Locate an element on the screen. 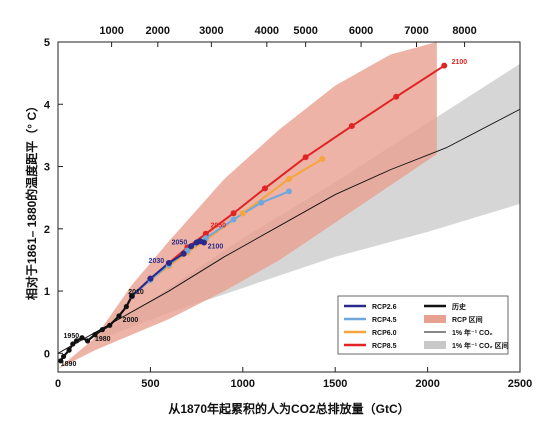 The height and width of the screenshot is (428, 550). y-axis-ticks: 0 1 2 3 4 5 is located at coordinates (53, 198).